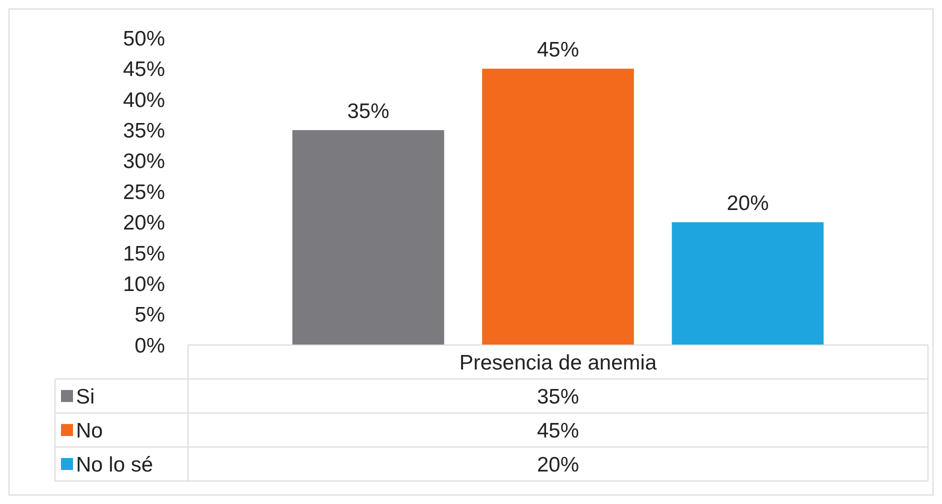 This screenshot has width=942, height=504. What do you see at coordinates (143, 284) in the screenshot?
I see `y-tick-label: 10%` at bounding box center [143, 284].